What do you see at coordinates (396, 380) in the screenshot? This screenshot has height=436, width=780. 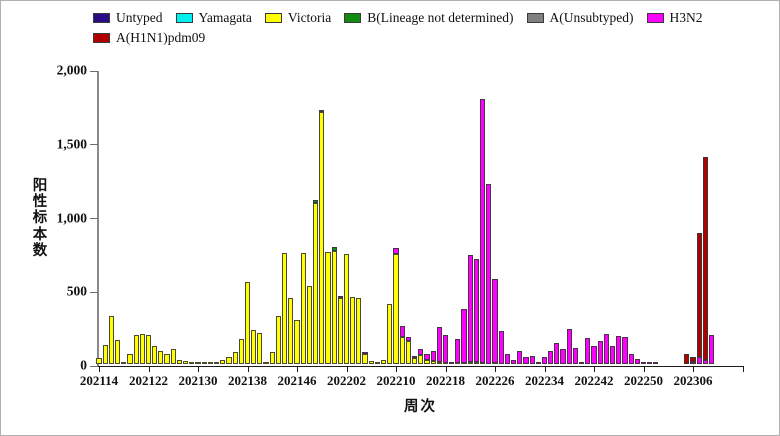 I see `x-tick-label: 202210` at bounding box center [396, 380].